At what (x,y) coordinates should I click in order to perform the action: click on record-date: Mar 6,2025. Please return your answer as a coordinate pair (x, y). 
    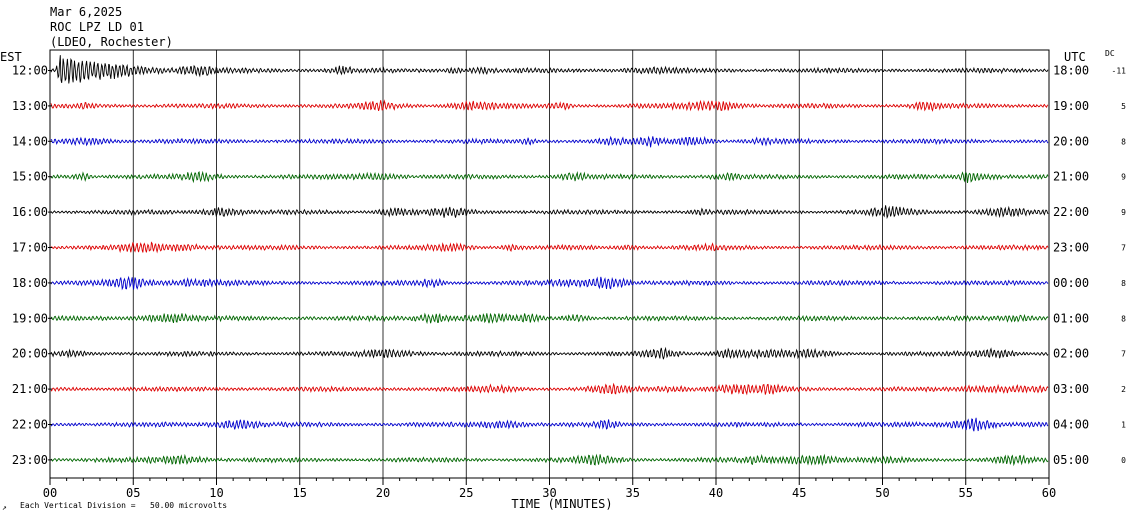
    Looking at the image, I should click on (86, 12).